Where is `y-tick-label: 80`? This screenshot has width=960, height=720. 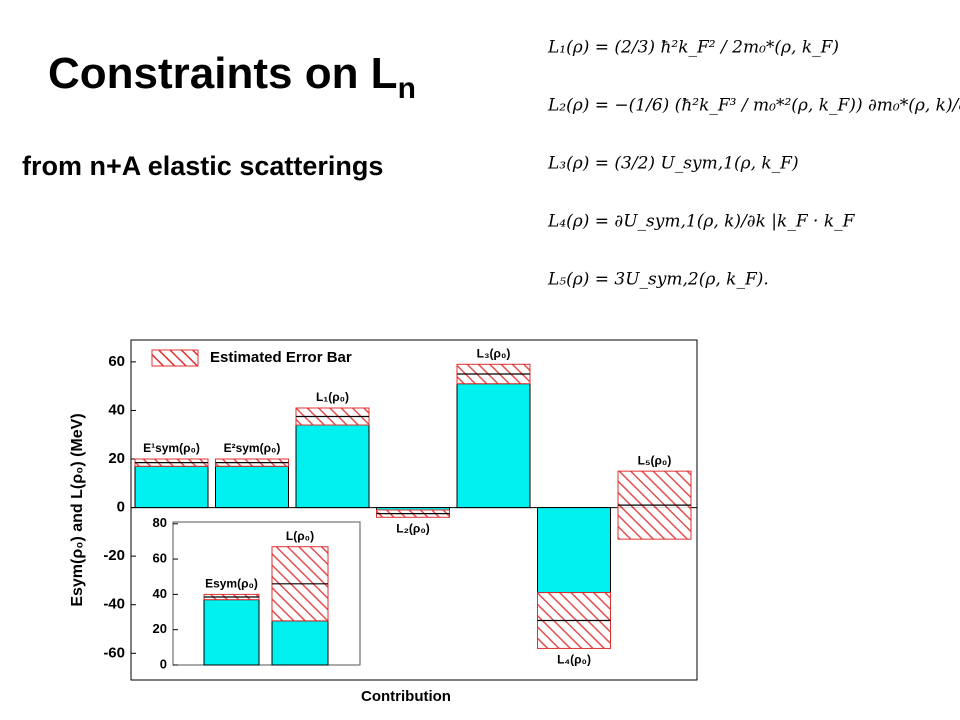 y-tick-label: 80 is located at coordinates (160, 522).